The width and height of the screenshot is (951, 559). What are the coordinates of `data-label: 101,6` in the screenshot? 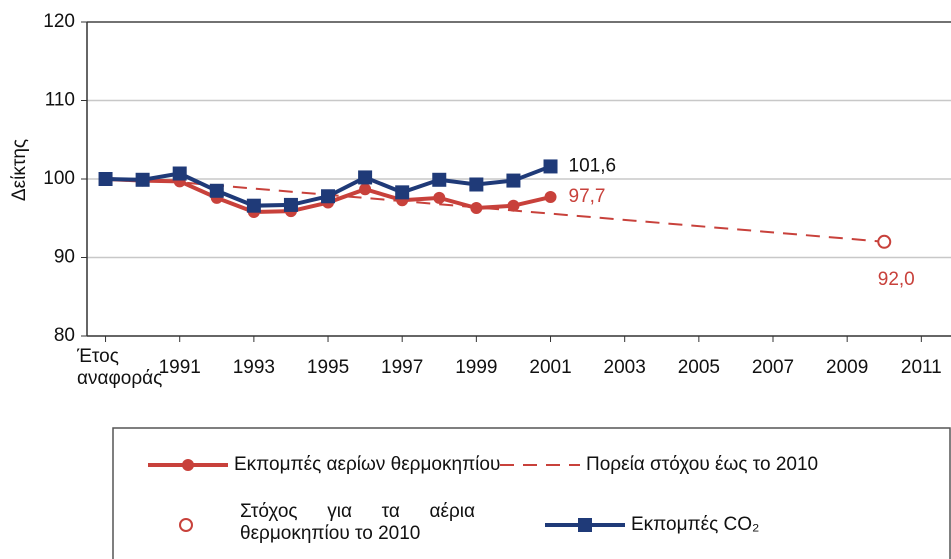 It's located at (593, 165).